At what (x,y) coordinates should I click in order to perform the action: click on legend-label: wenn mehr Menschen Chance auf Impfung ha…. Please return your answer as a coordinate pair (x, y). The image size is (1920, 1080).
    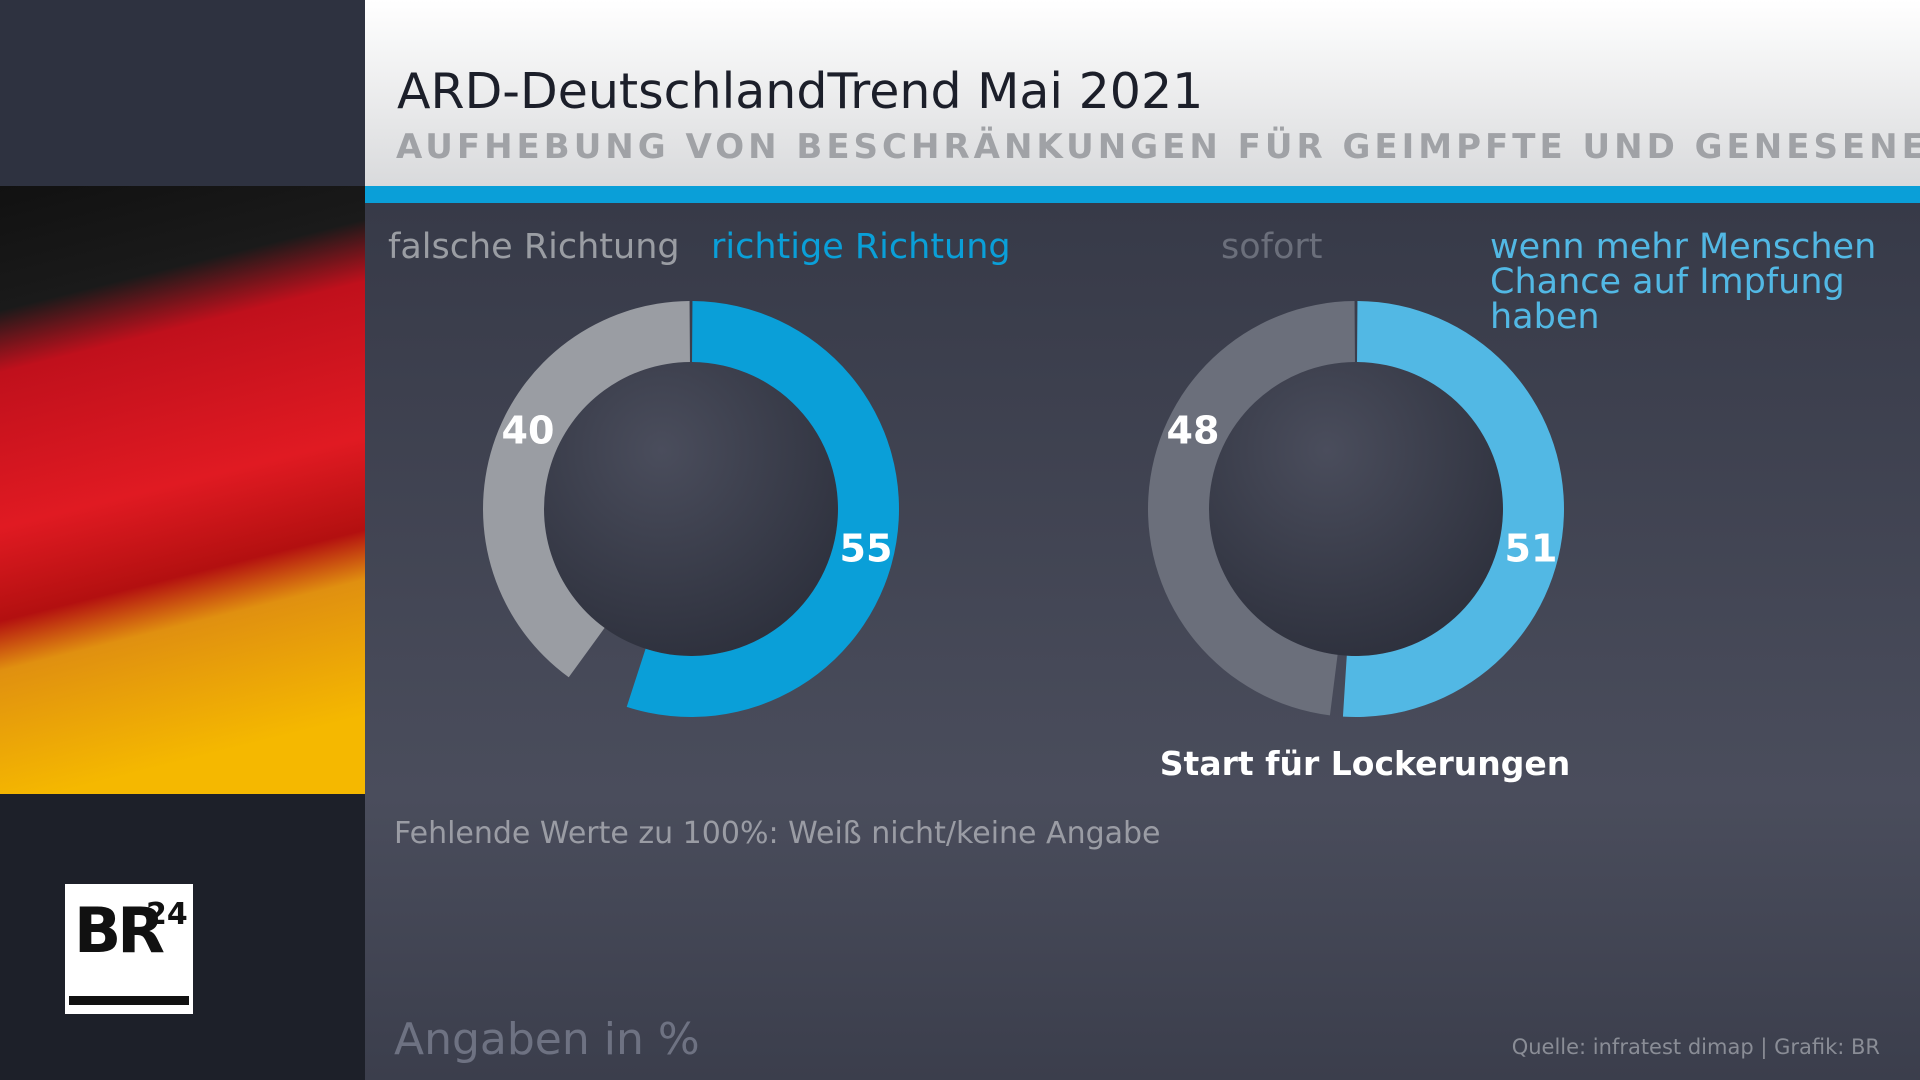
    Looking at the image, I should click on (1683, 282).